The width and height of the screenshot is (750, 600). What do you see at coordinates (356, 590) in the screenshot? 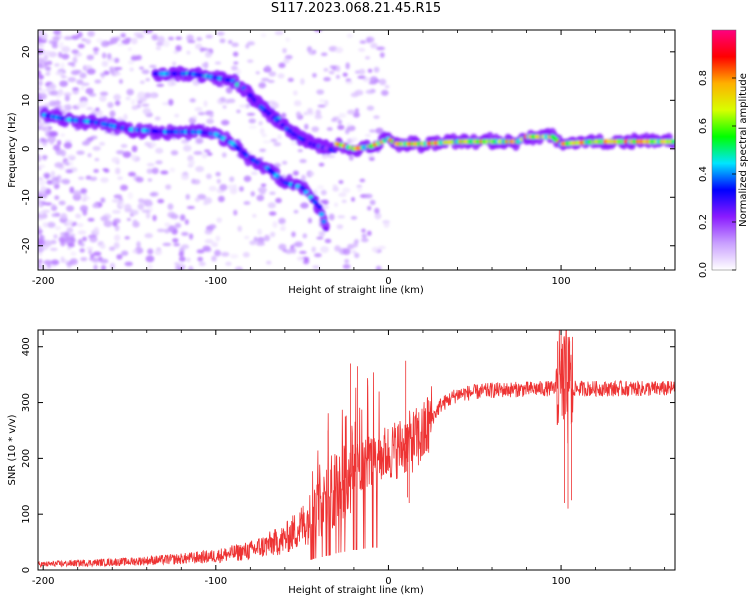
I see `snr-x-axis-label: Height of straight line (km)` at bounding box center [356, 590].